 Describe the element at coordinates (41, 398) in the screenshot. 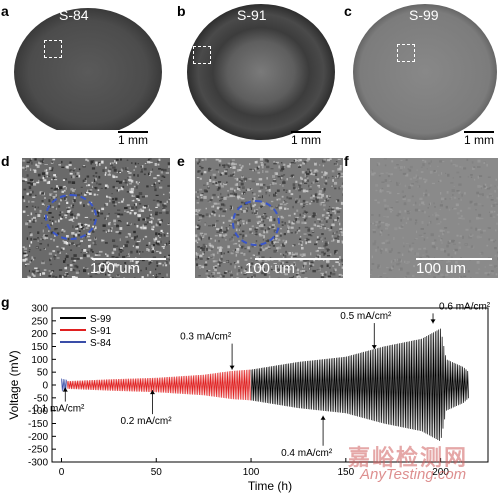

I see `y-tick-label: -50` at that location.